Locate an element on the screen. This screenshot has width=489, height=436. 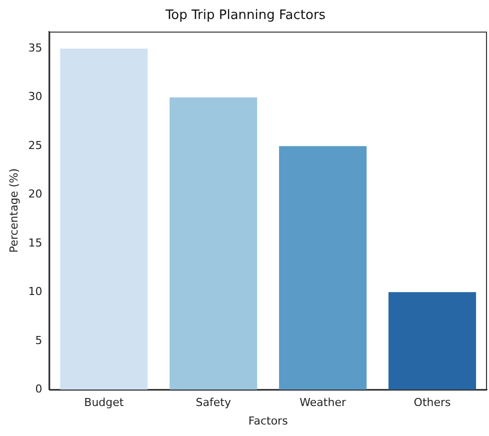
y-tick-label: 5 is located at coordinates (38, 340).